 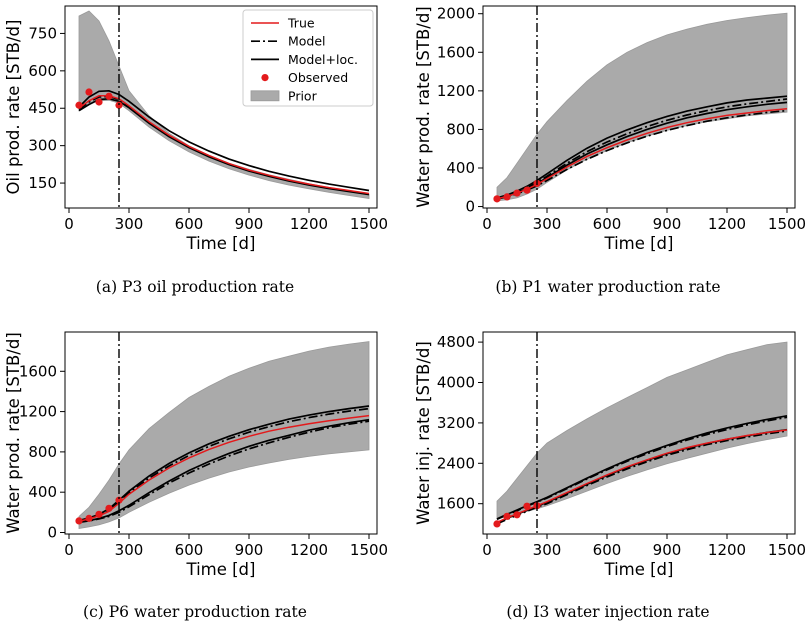 I want to click on y-tick-label: 800, so click(x=460, y=129).